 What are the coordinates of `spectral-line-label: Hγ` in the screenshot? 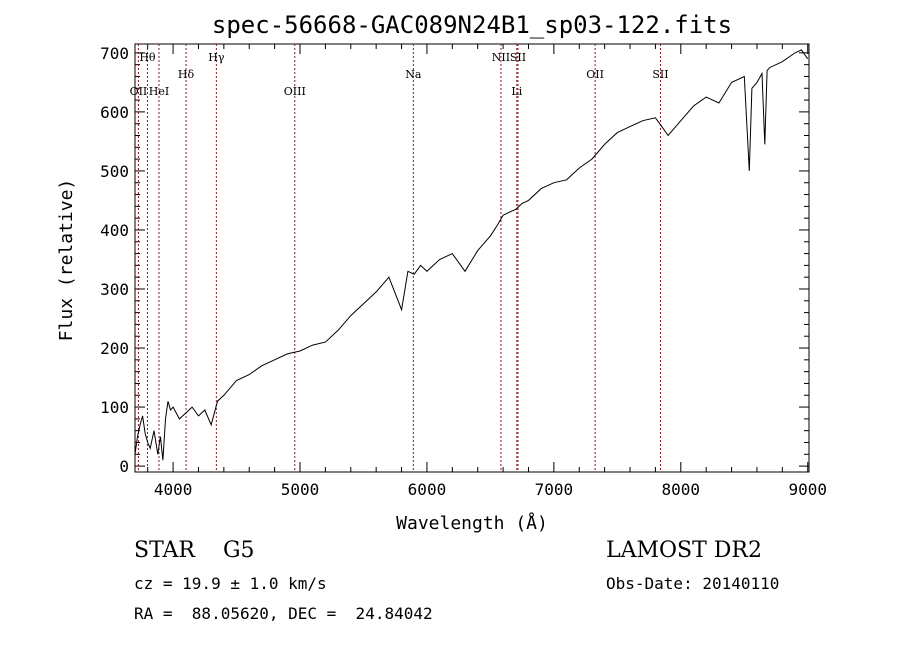 It's located at (216, 57).